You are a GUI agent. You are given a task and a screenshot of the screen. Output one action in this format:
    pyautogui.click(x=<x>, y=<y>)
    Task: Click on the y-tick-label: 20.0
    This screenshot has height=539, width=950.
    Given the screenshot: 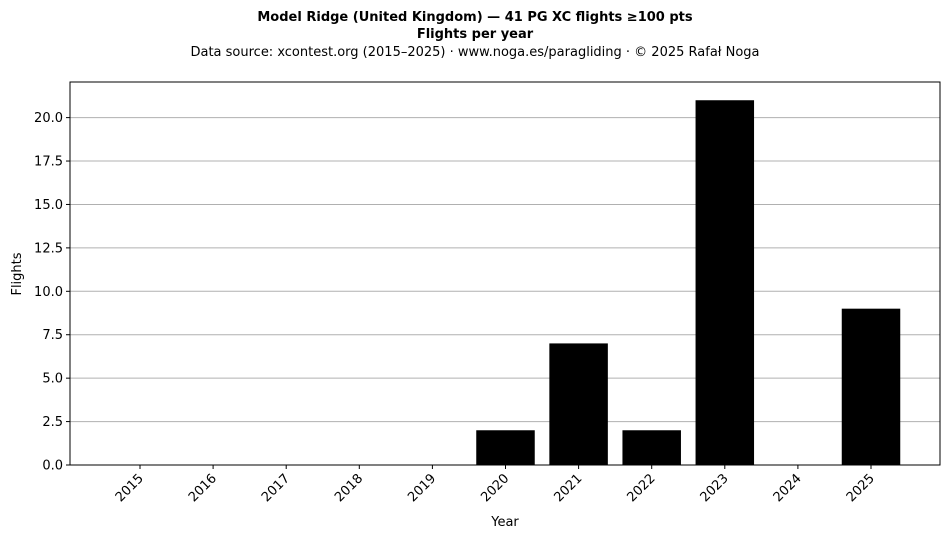 What is the action you would take?
    pyautogui.click(x=48, y=118)
    